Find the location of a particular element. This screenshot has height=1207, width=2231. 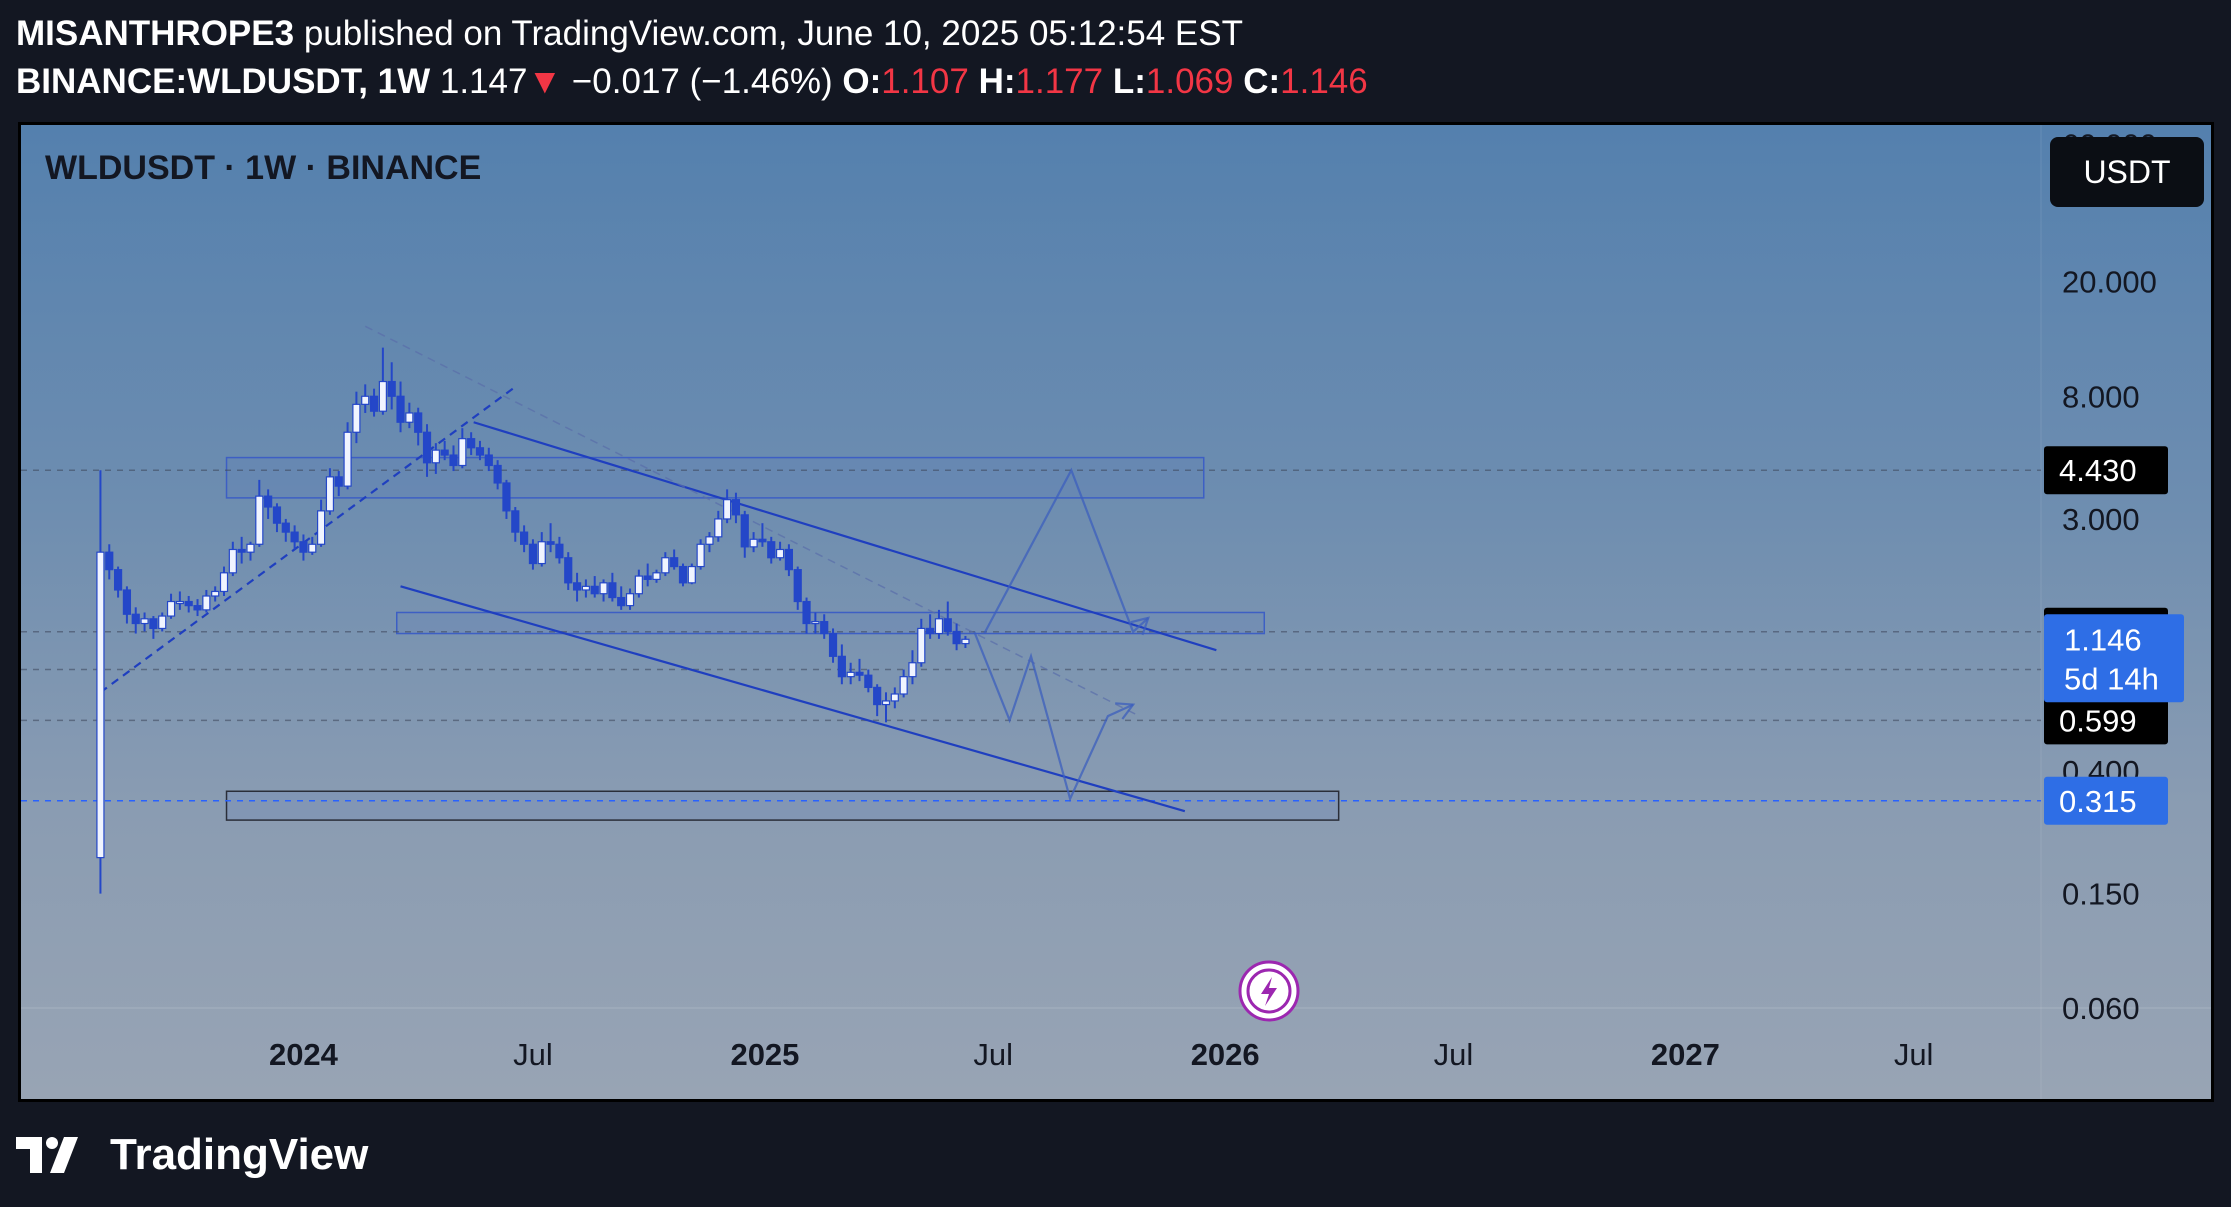

last-price: 1.147 is located at coordinates (483, 81).